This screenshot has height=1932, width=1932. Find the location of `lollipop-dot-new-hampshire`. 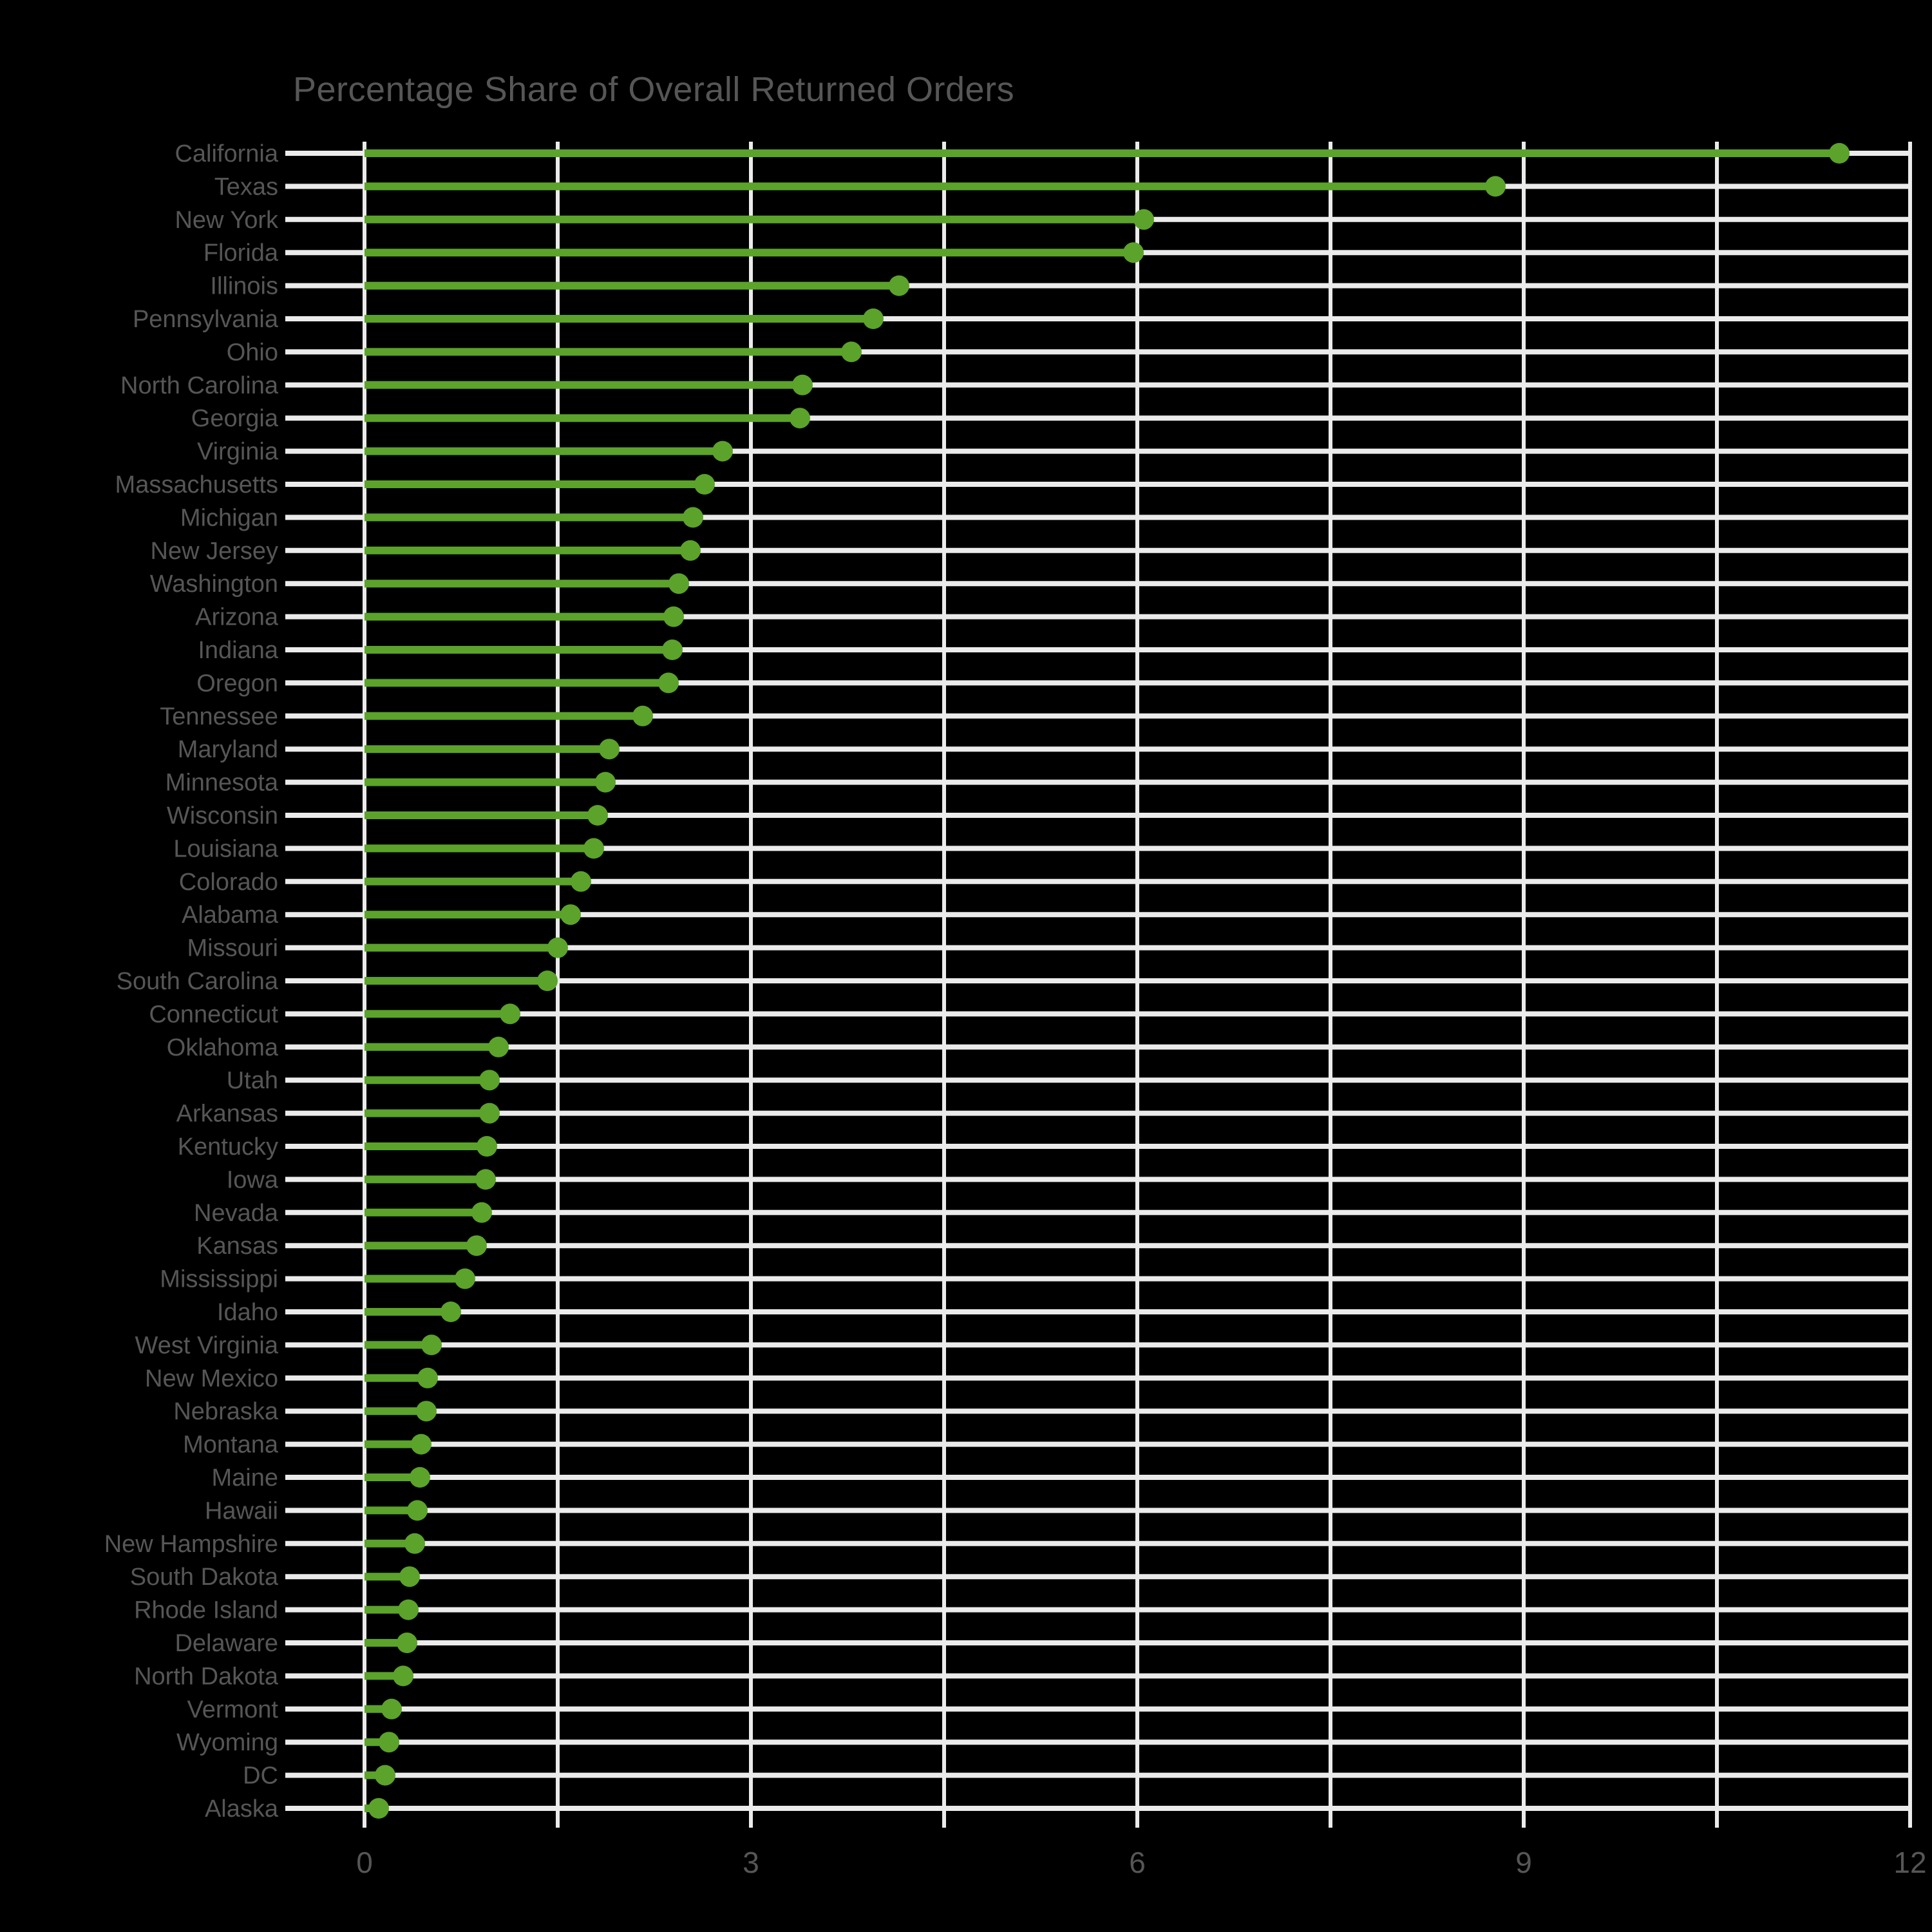

lollipop-dot-new-hampshire is located at coordinates (415, 1543).